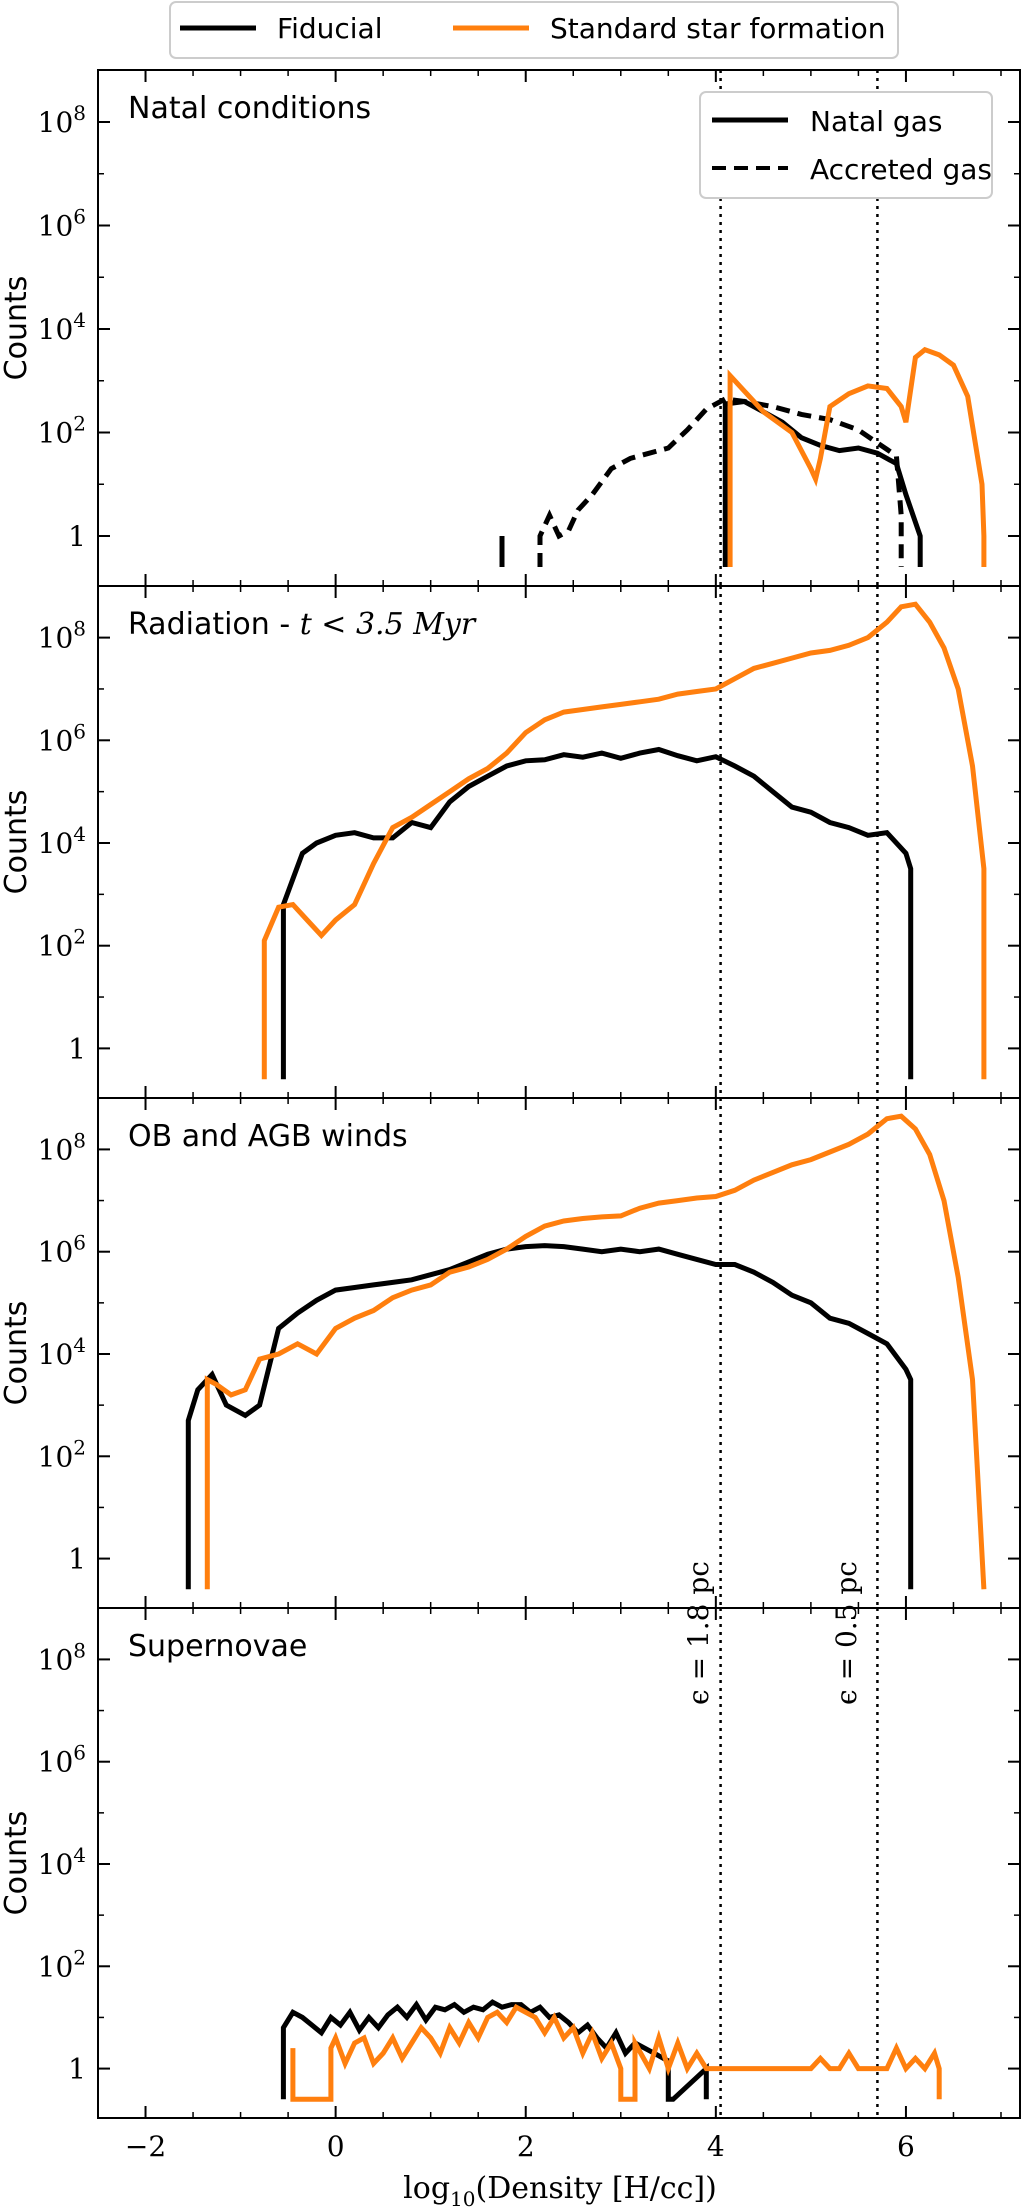 This screenshot has height=2208, width=1021. What do you see at coordinates (846, 145) in the screenshot?
I see `natal-legend: Natal gas Accreted gas` at bounding box center [846, 145].